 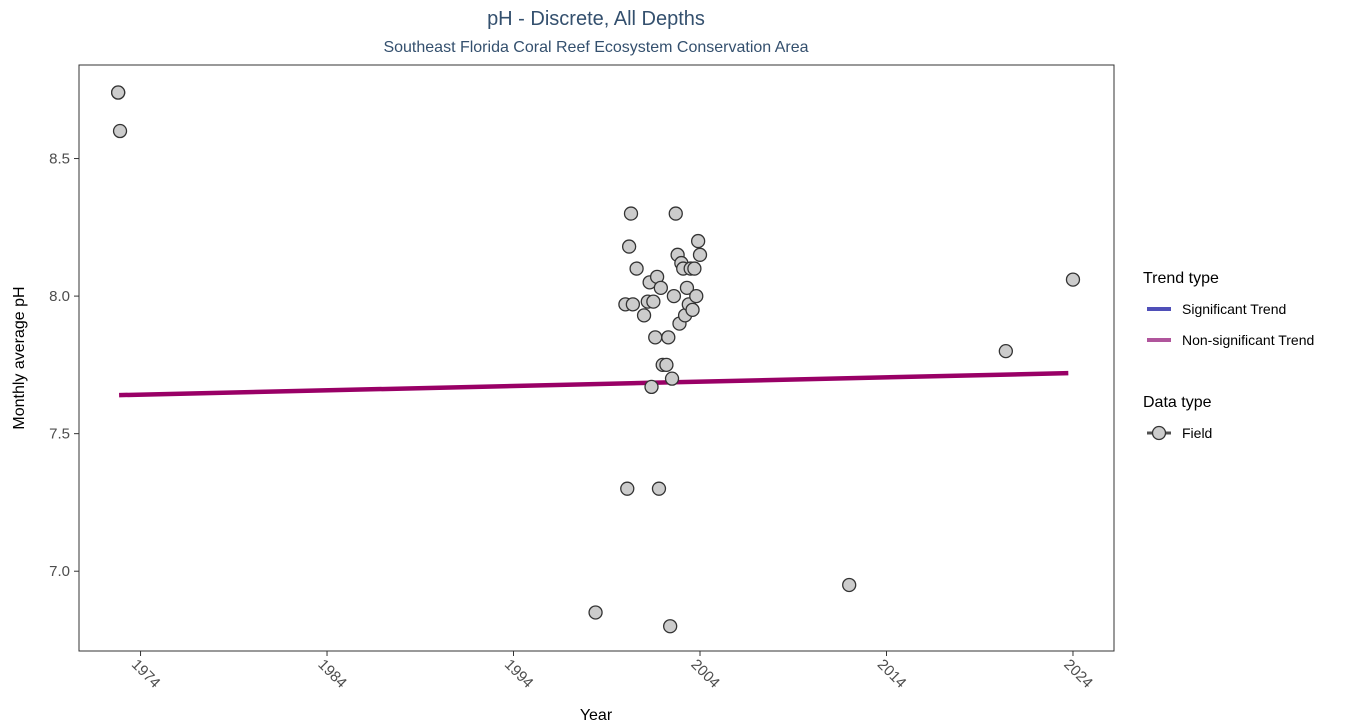 I want to click on x-axis-title: Year, so click(x=596, y=715).